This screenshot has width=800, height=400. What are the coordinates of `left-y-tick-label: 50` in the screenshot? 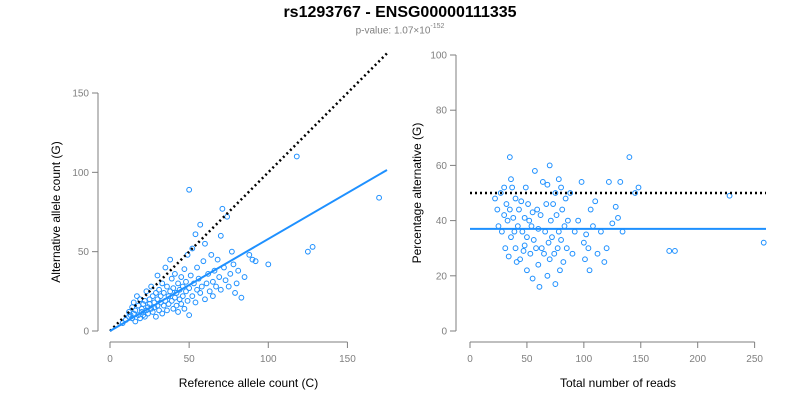 It's located at (84, 252).